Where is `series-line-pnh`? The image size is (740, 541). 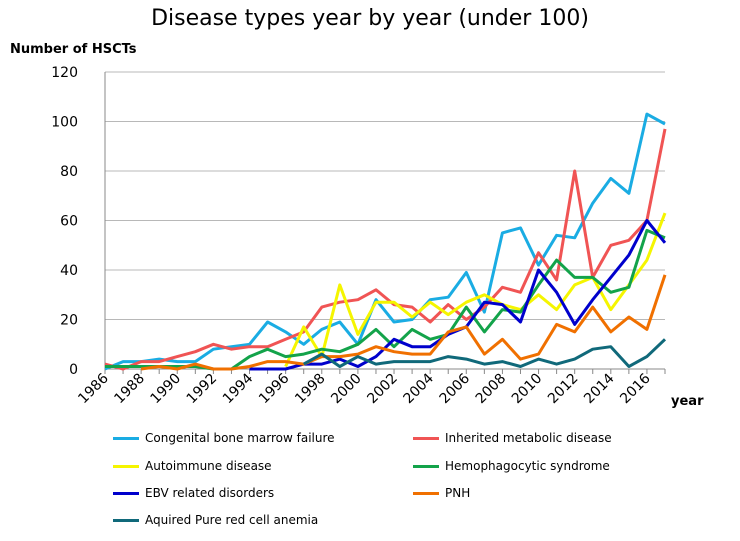
series-line-pnh is located at coordinates (403, 322).